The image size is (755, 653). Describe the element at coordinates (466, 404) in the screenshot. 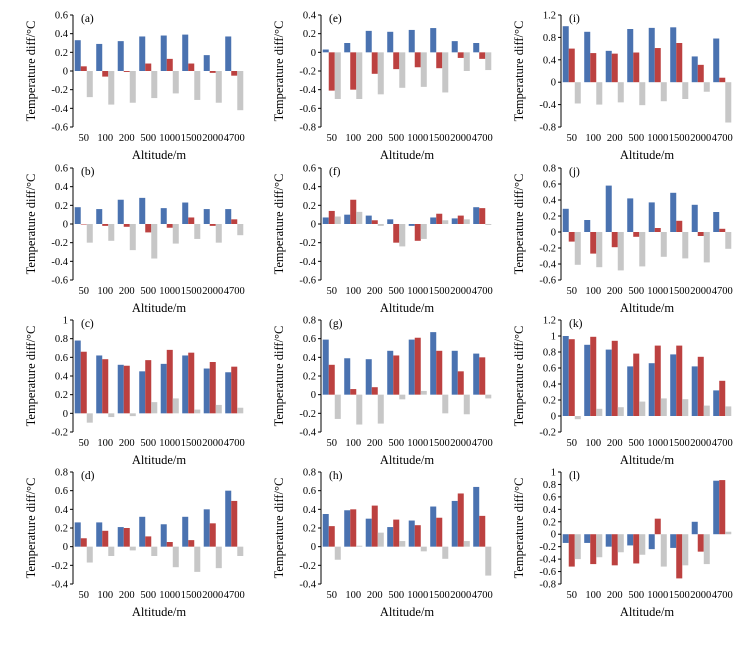

I see `bar-g-s3-2000` at that location.